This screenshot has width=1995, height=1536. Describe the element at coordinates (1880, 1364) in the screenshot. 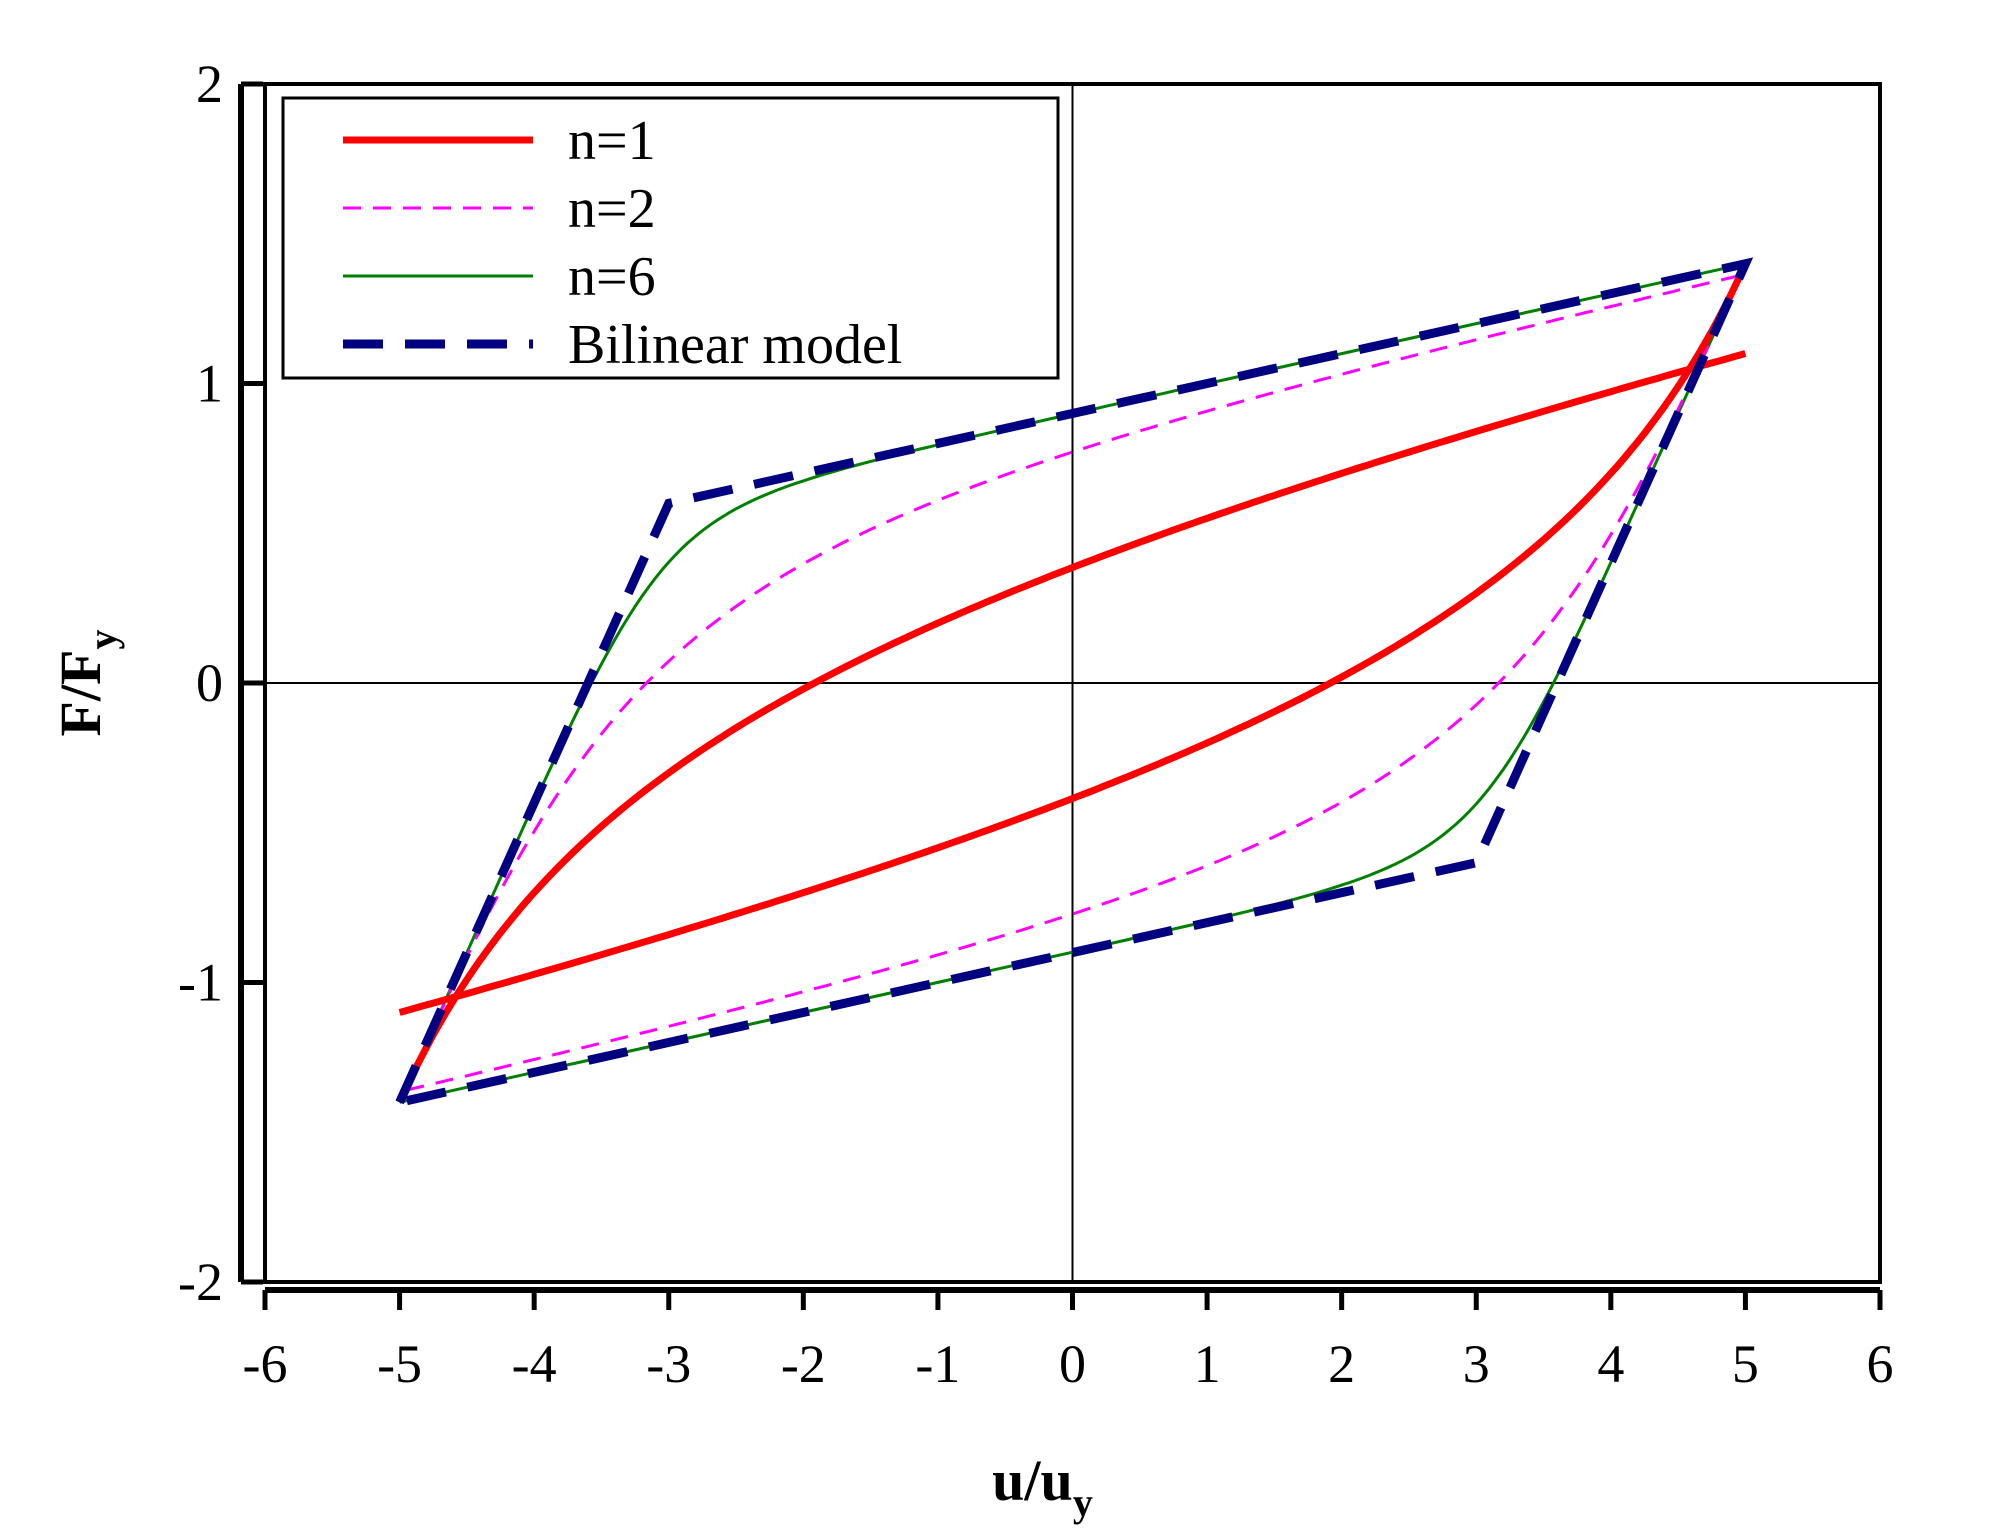

I see `x-tick-label: 6` at that location.